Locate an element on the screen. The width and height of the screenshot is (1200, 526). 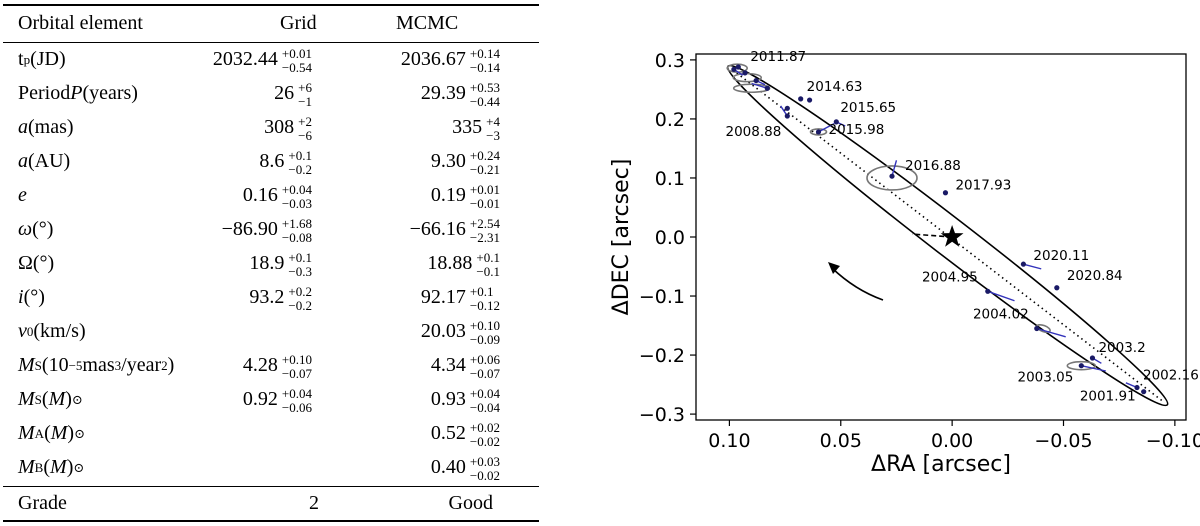
error-bounds: +1.68 −0.08 is located at coordinates (297, 230).